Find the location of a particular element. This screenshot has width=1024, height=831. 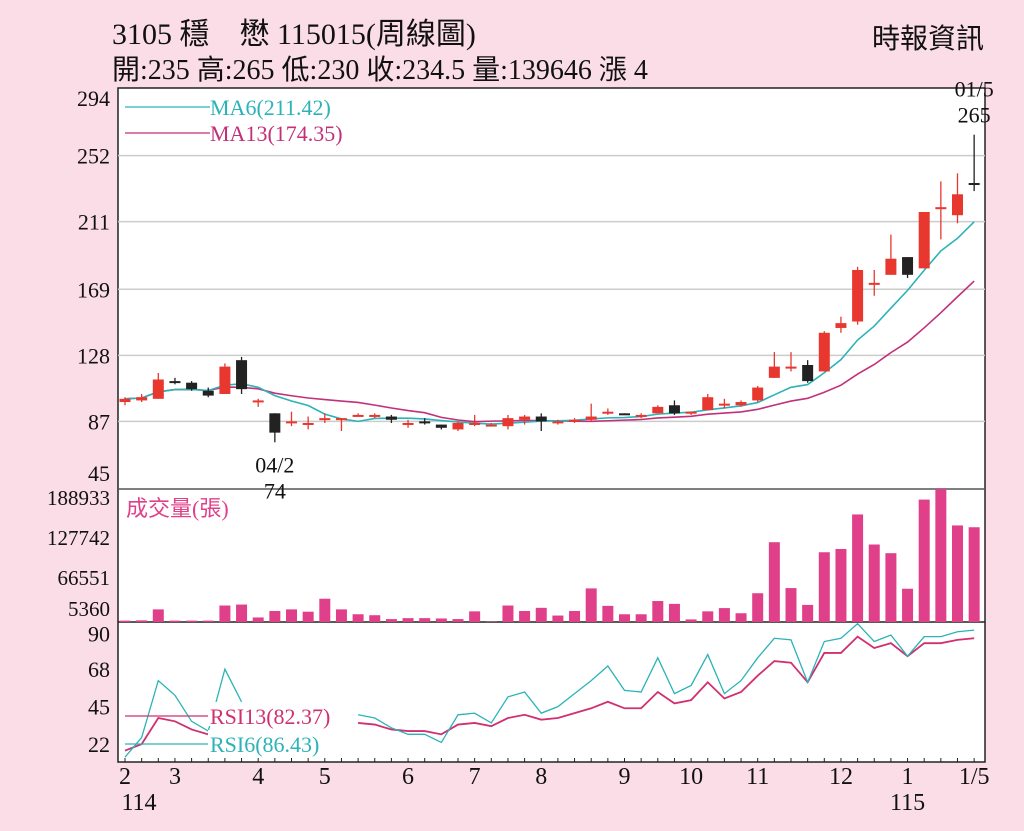

annotation-date: 01/5 is located at coordinates (974, 89).